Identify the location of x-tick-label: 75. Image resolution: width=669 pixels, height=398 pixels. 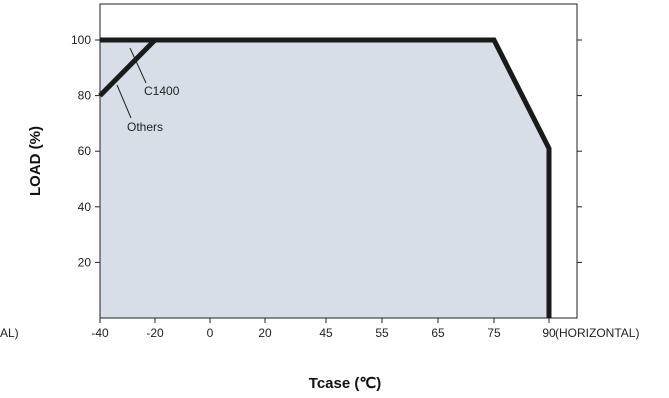
(494, 333).